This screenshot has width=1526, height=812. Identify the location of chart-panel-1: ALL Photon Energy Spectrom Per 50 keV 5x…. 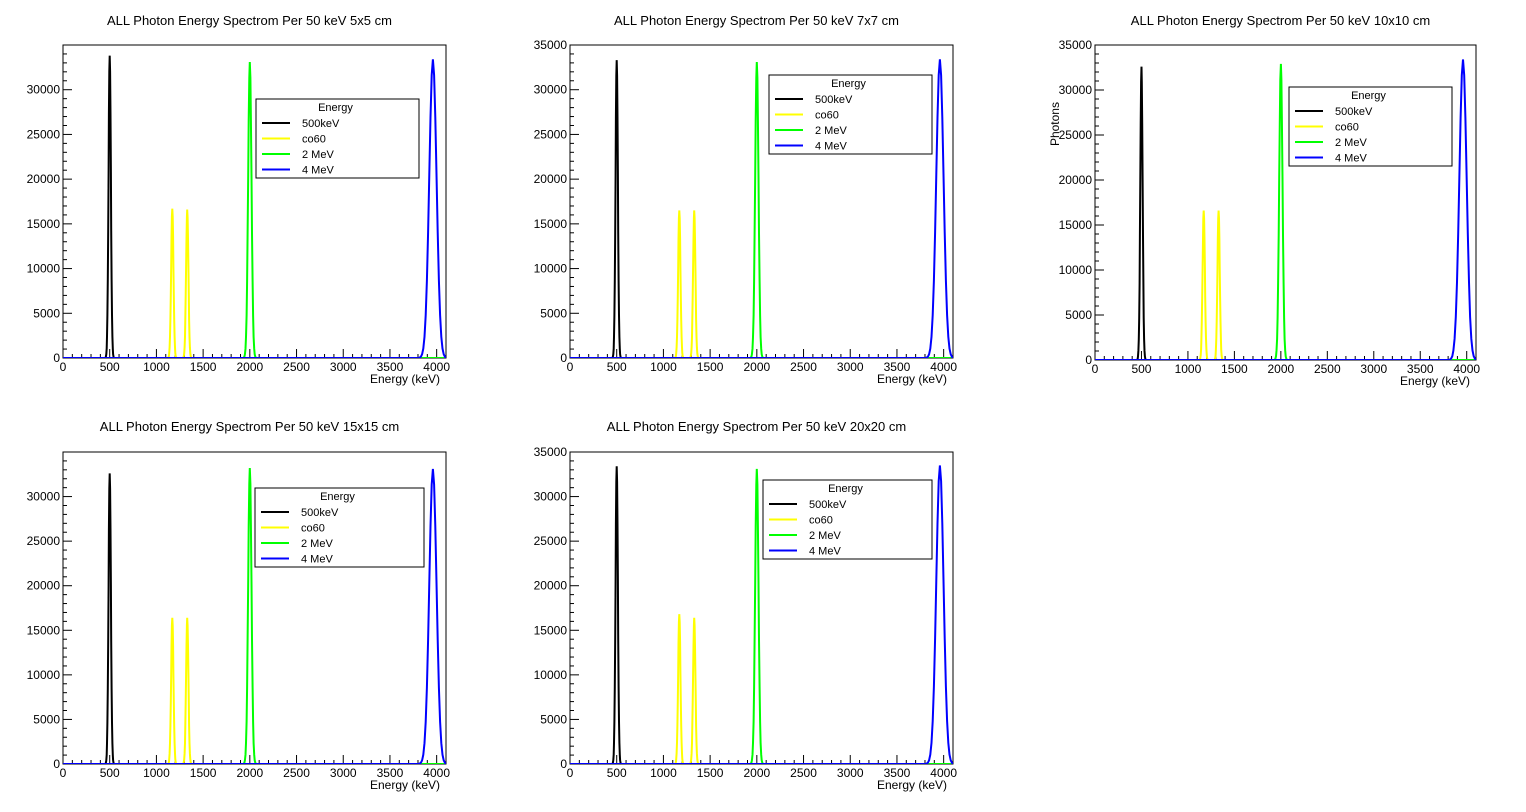
(239, 199).